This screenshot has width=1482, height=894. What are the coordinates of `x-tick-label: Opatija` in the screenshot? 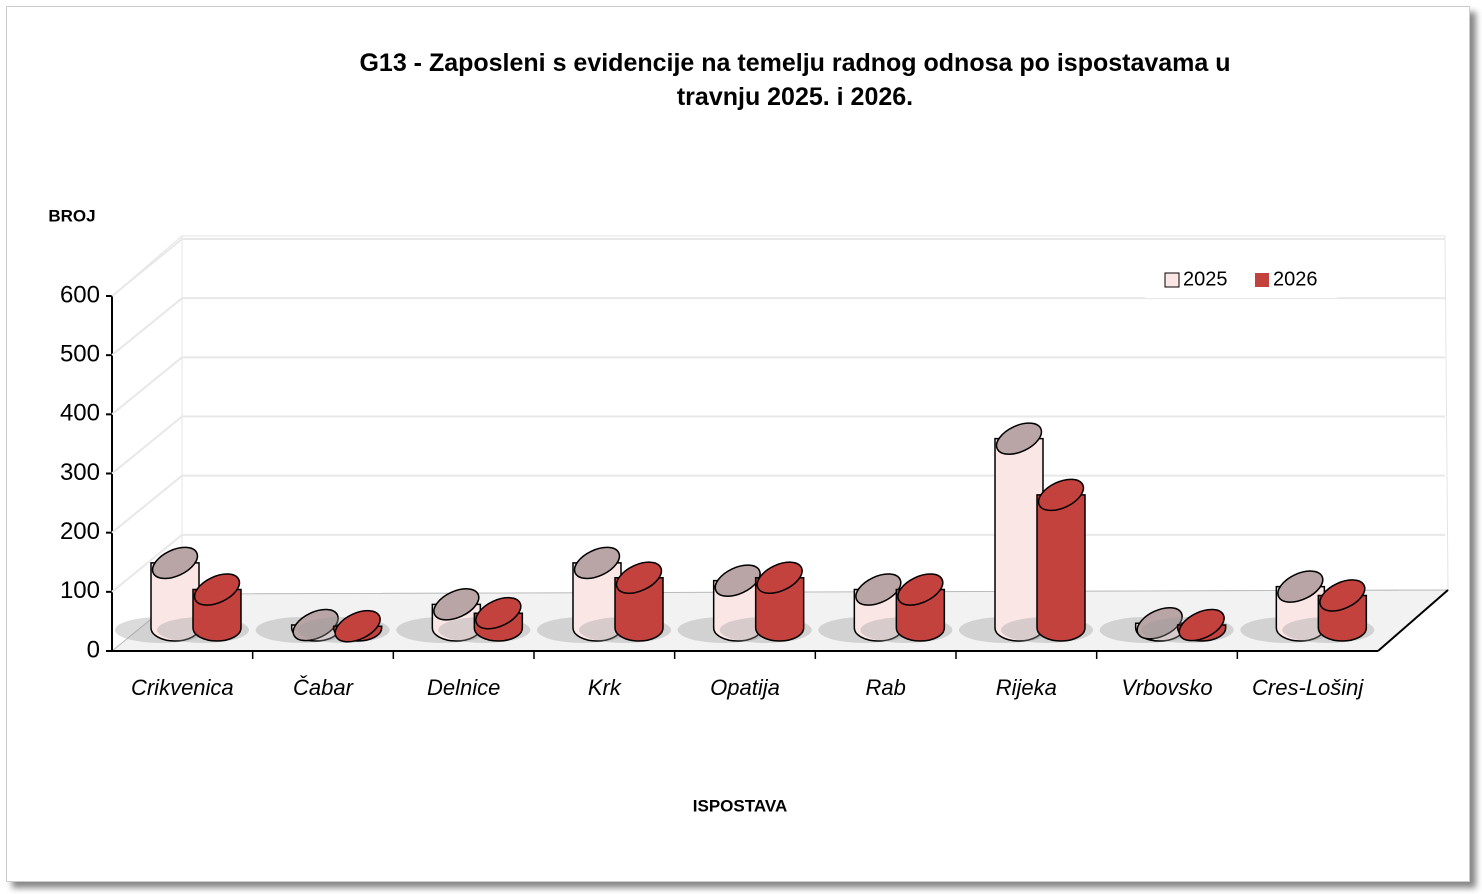 It's located at (745, 687).